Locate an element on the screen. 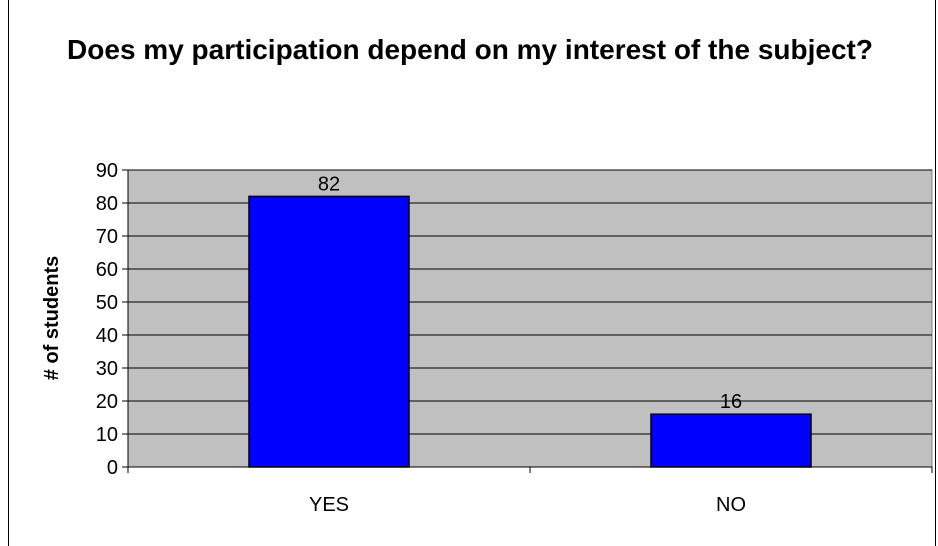 Image resolution: width=938 pixels, height=546 pixels. y-tick-label: 30 is located at coordinates (107, 369).